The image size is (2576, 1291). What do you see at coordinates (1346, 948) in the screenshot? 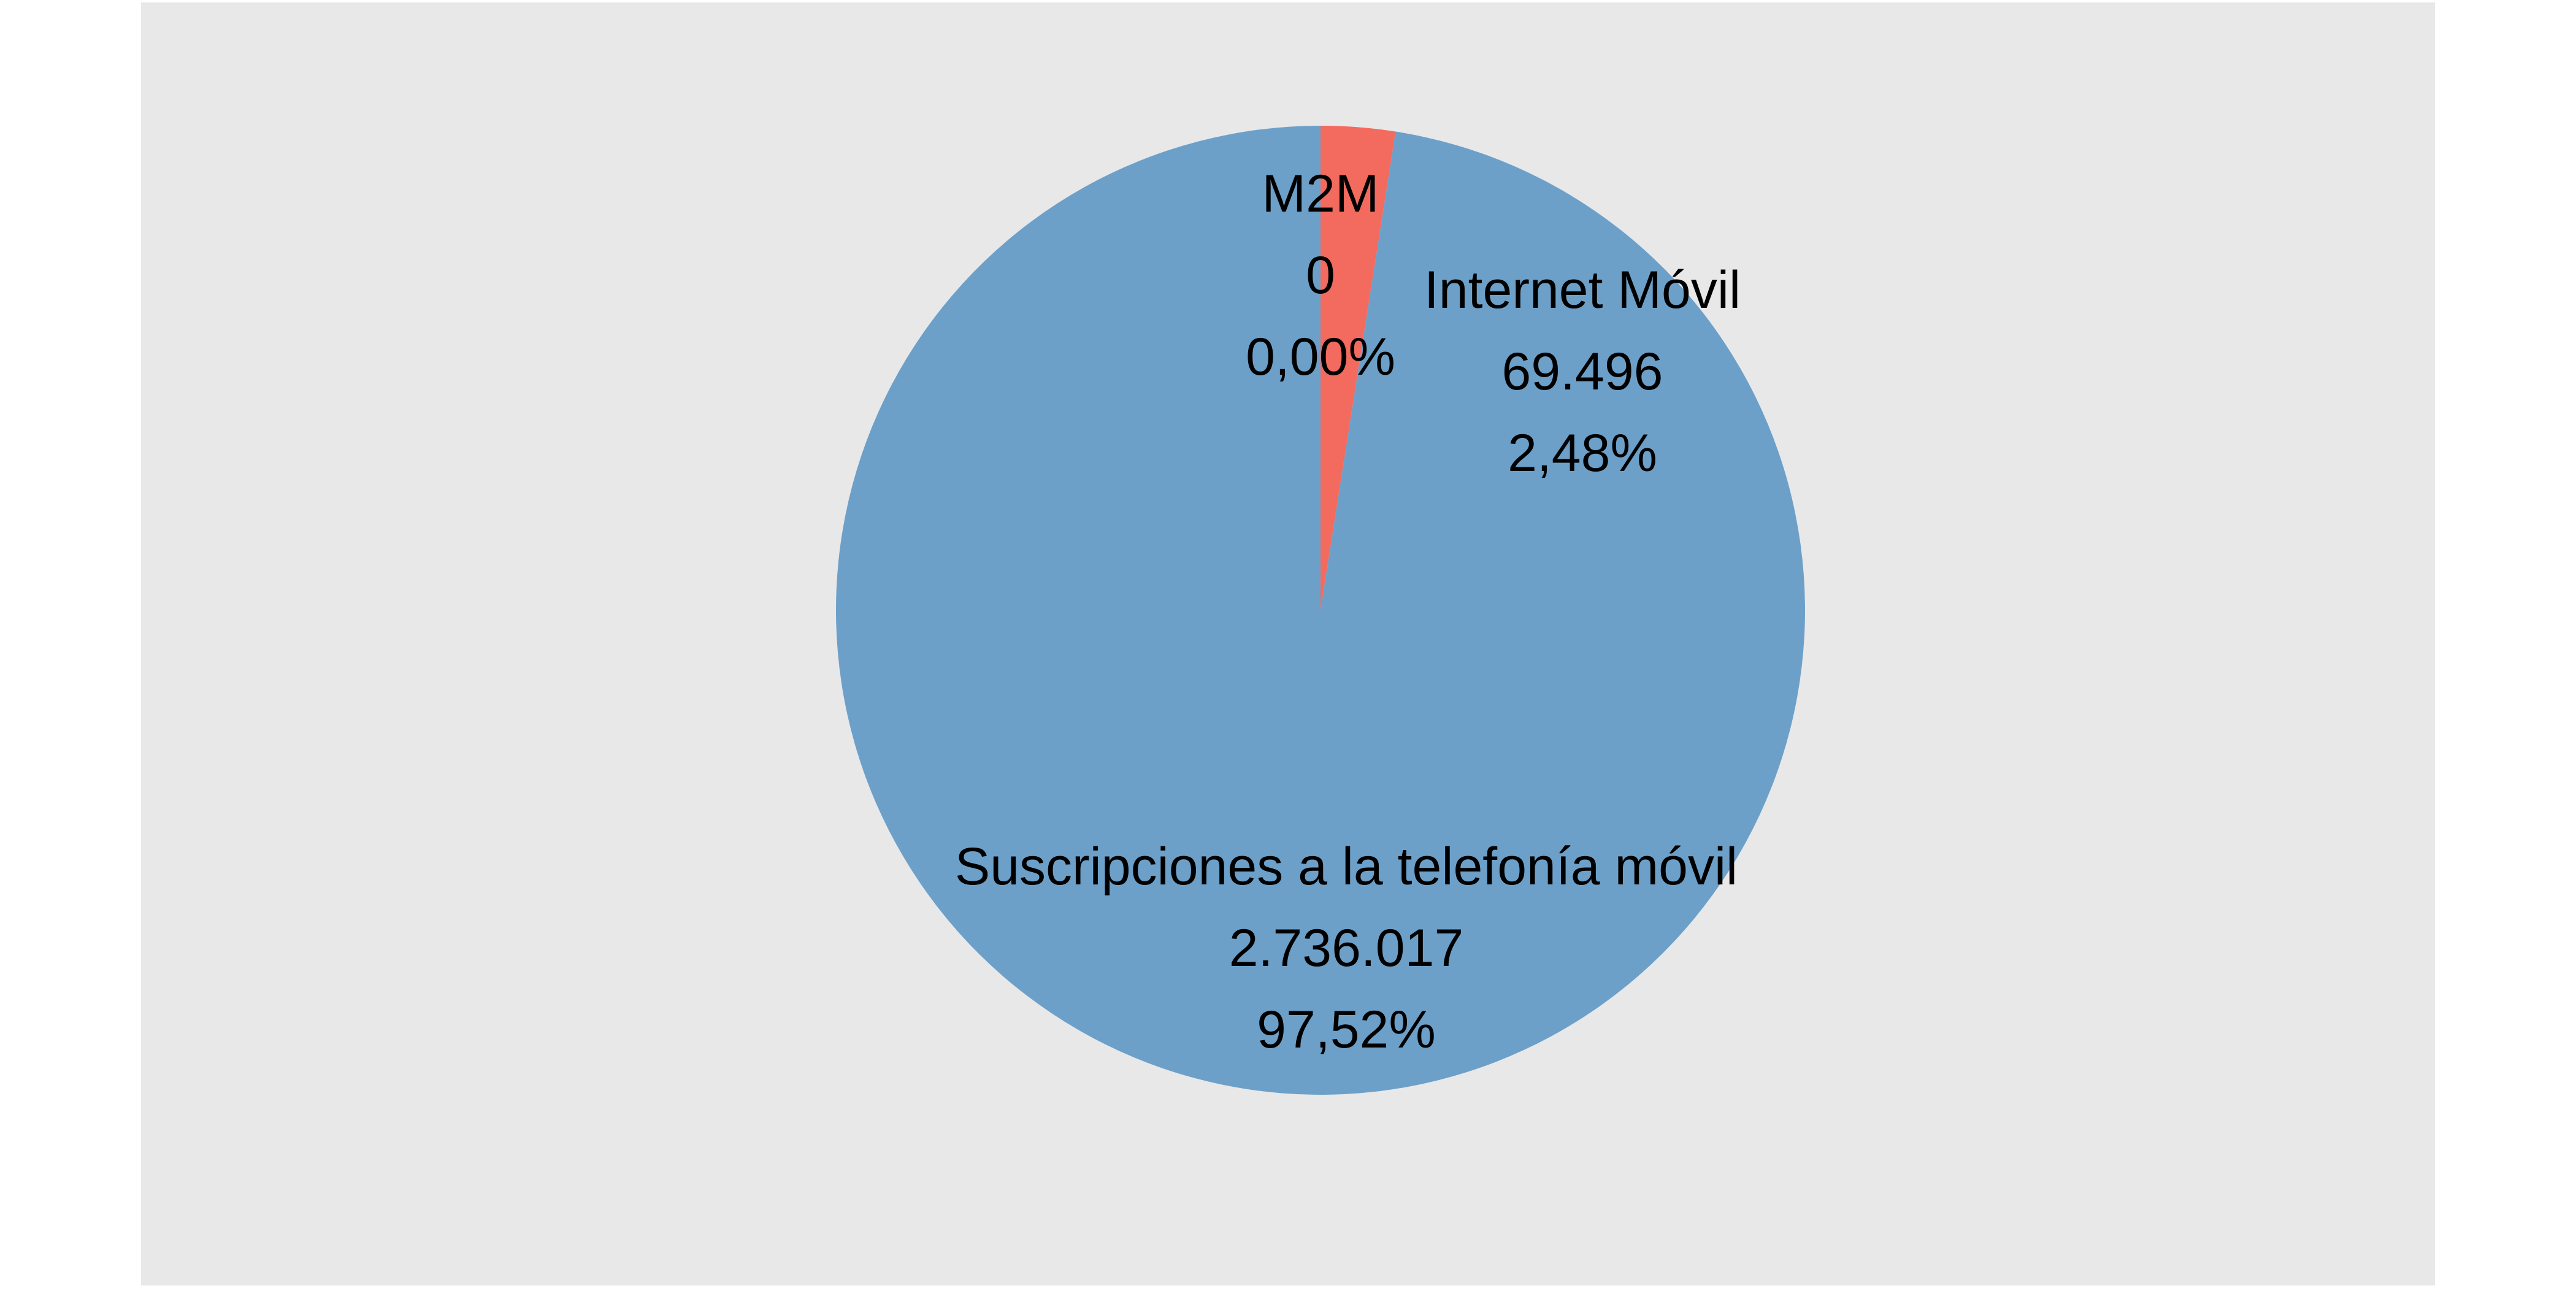
I see `slice-label-value: 2.736.017` at bounding box center [1346, 948].